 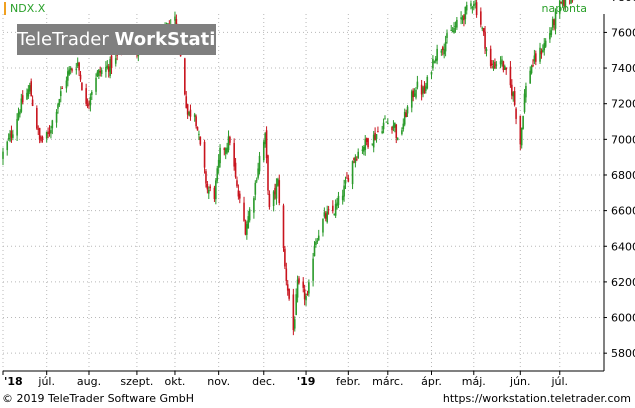 I want to click on x-tick-label: aug., so click(x=89, y=381).